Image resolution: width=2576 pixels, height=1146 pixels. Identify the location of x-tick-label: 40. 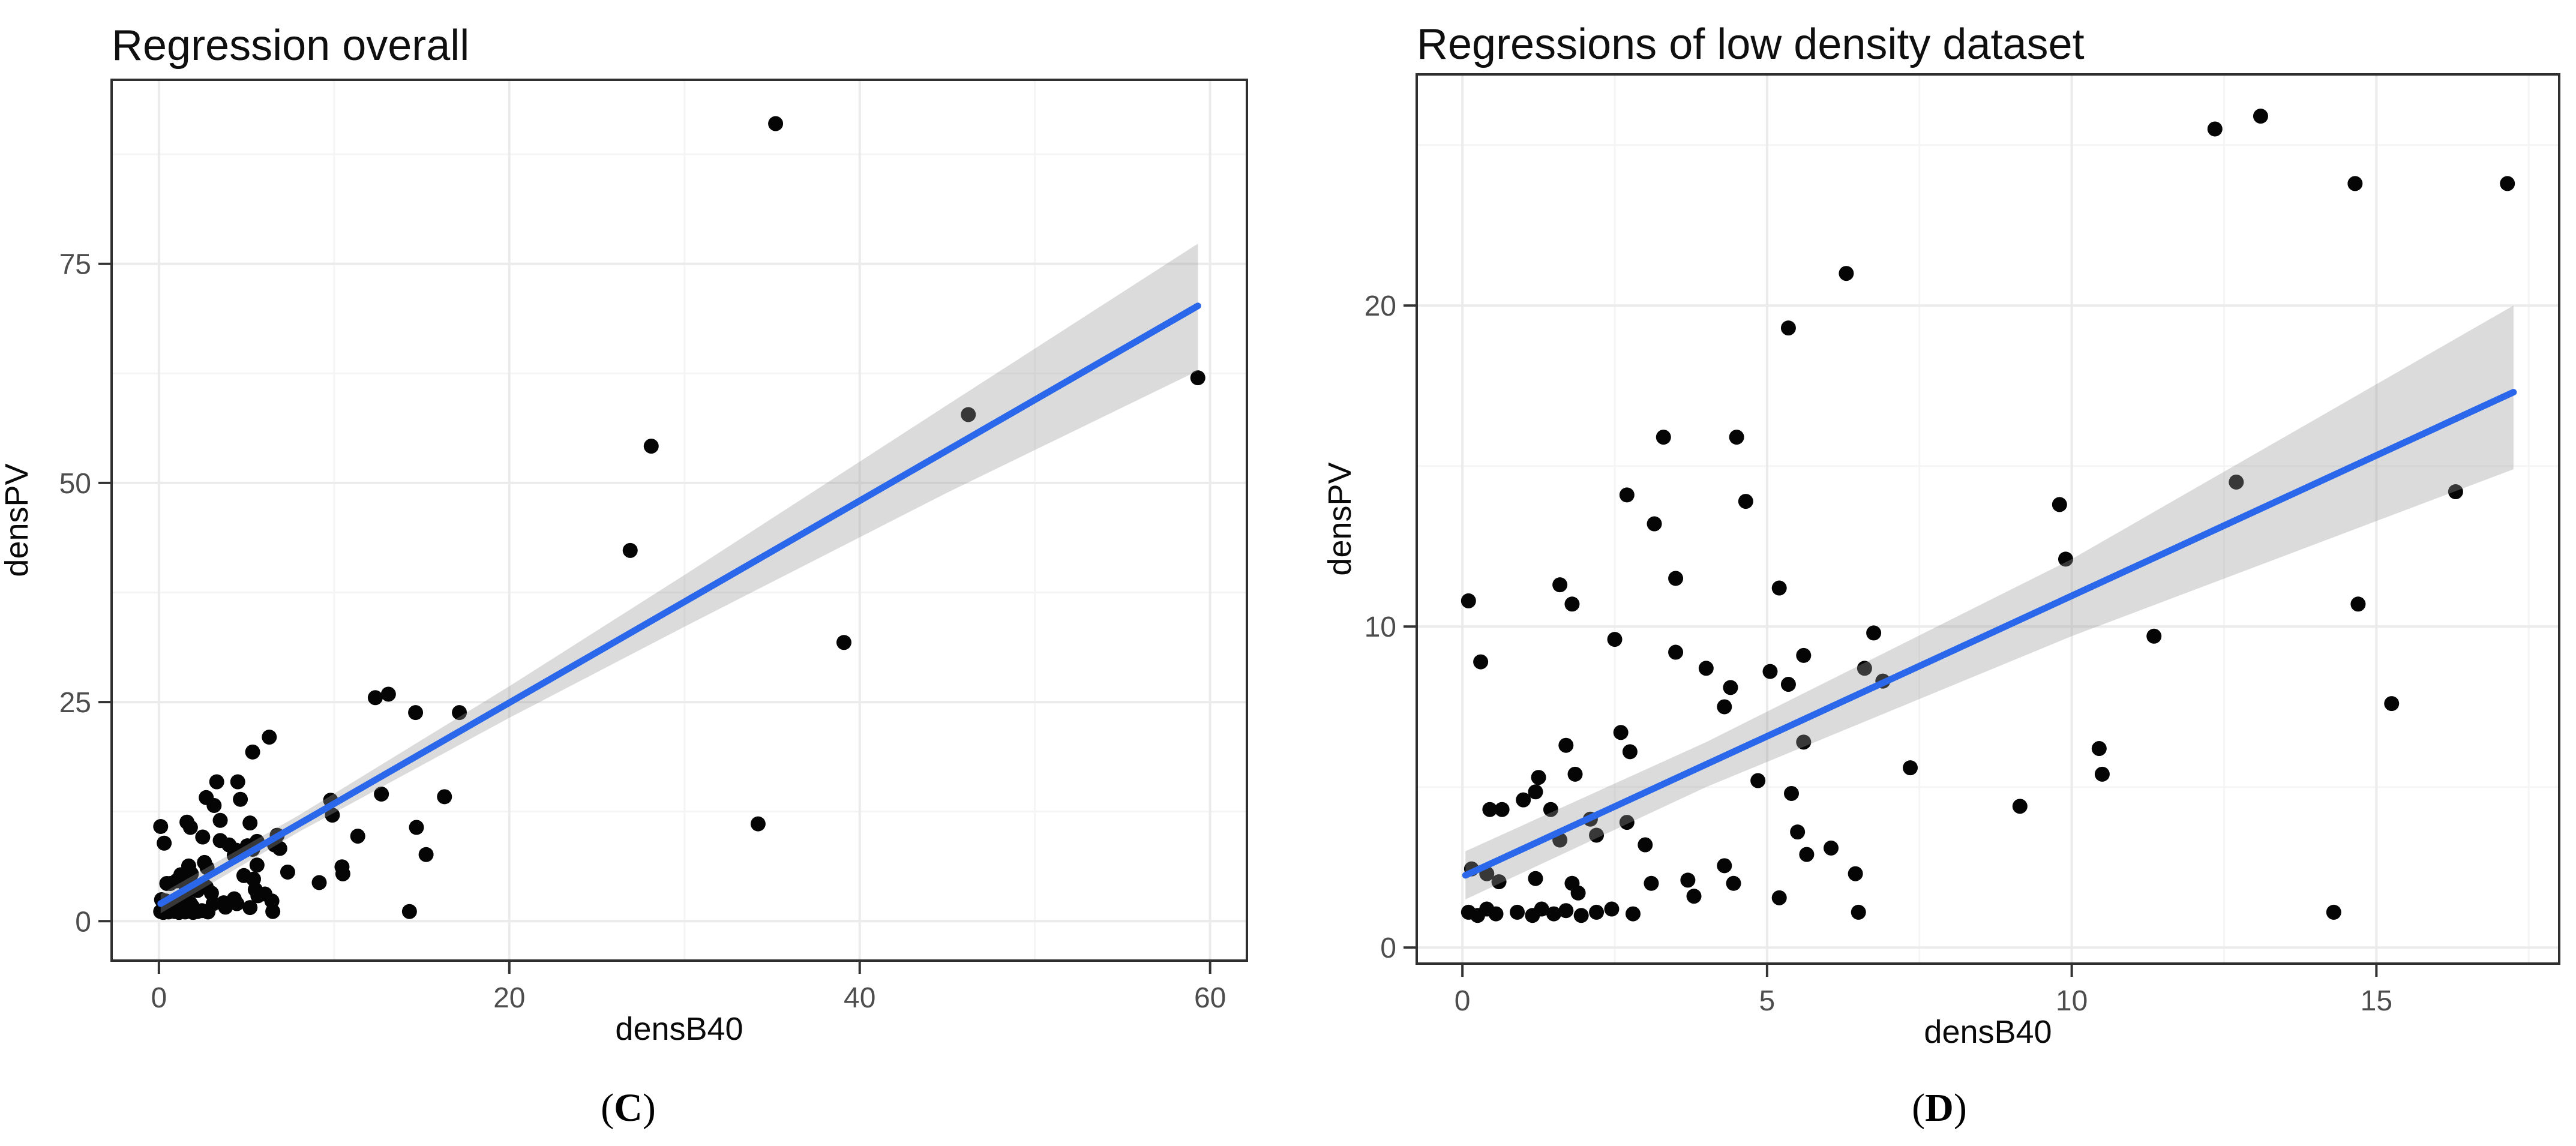
(859, 998).